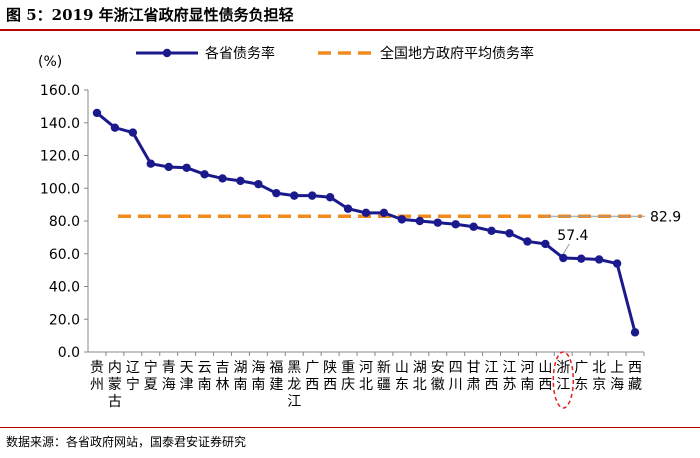  Describe the element at coordinates (69, 353) in the screenshot. I see `y-tick-label: 0.0` at that location.